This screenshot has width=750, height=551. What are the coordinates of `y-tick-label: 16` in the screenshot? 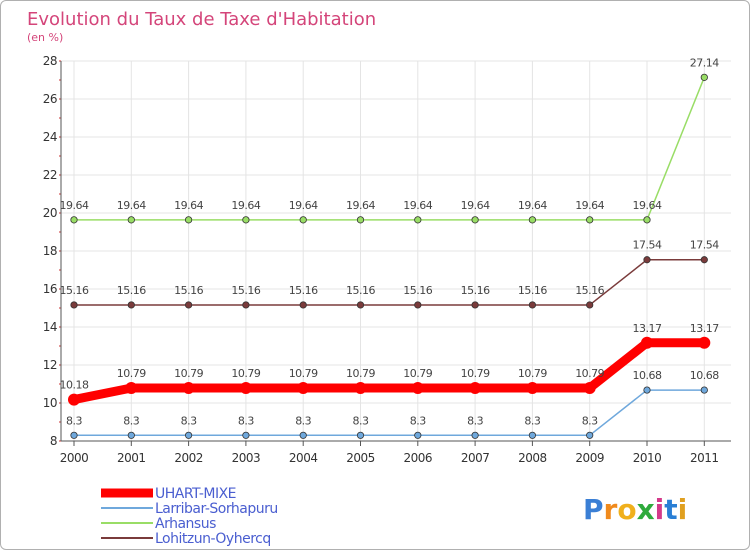 It's located at (50, 289).